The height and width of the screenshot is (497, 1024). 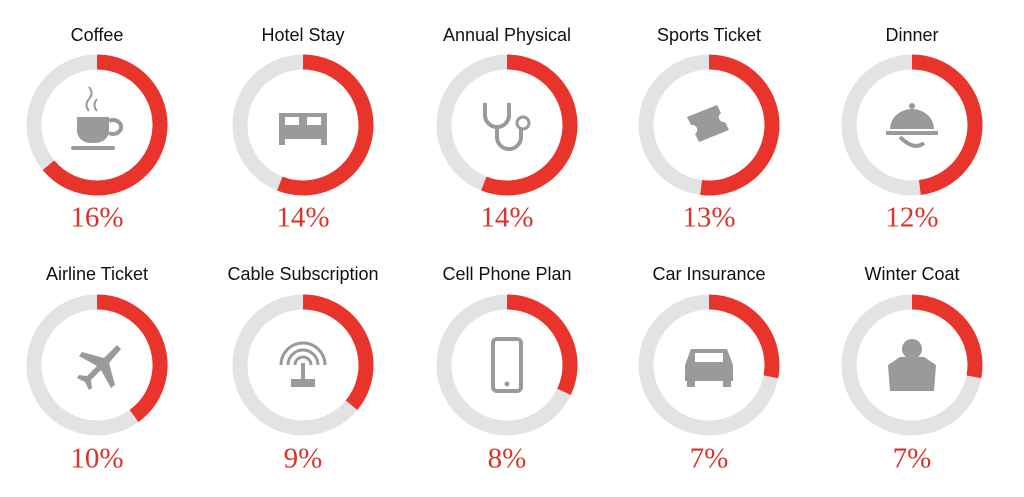 What do you see at coordinates (96, 218) in the screenshot?
I see `value-label: 16%` at bounding box center [96, 218].